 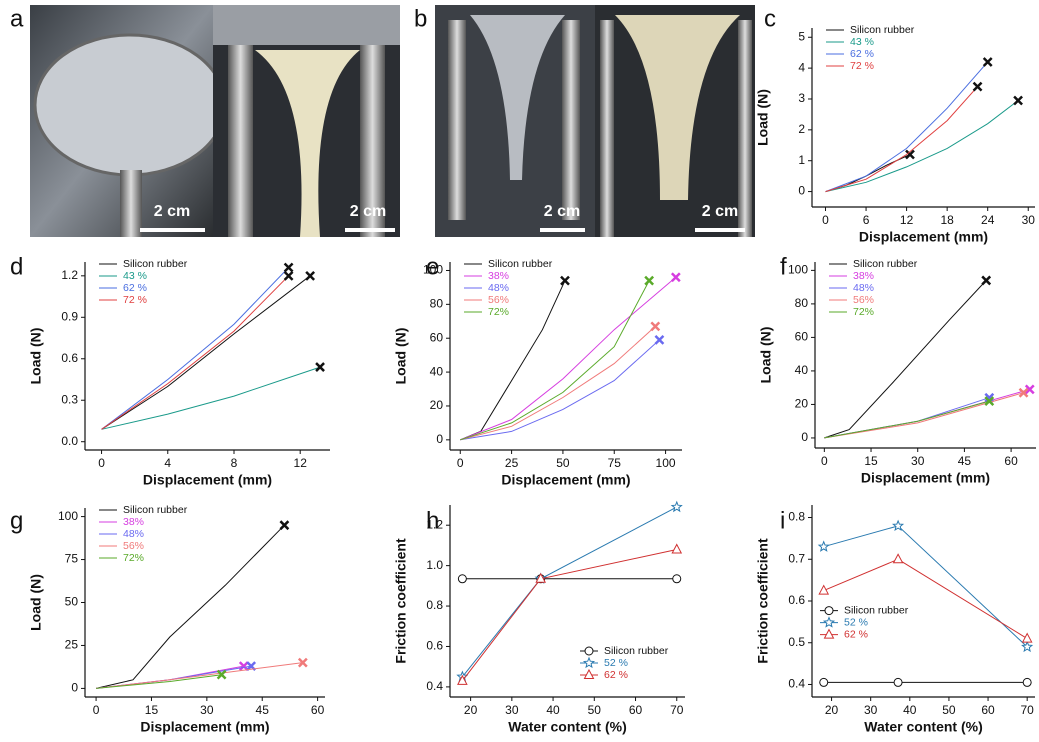 I want to click on panel-label: d, so click(x=16, y=266).